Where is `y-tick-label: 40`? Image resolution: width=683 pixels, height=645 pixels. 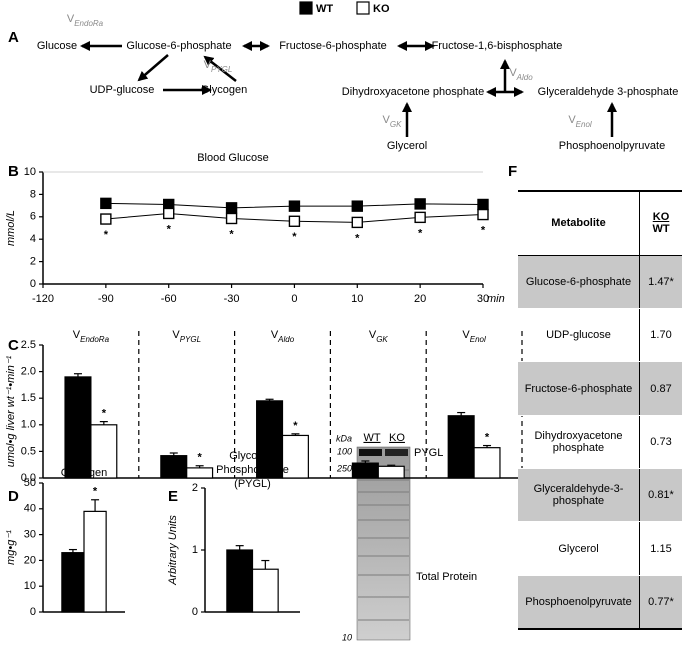 y-tick-label: 40 is located at coordinates (30, 509).